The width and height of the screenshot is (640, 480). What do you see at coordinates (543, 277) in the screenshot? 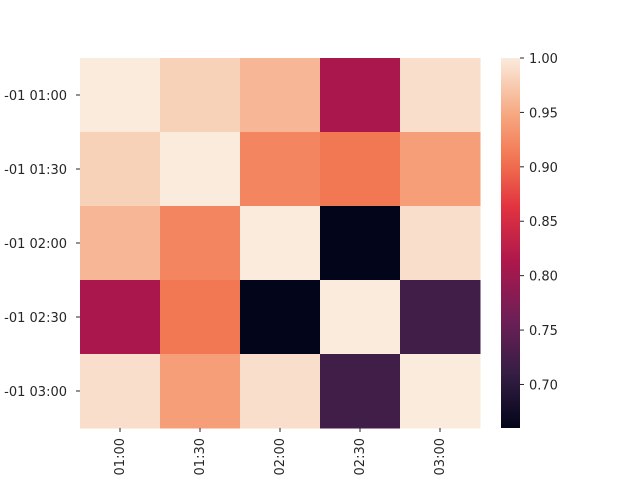
I see `colorbar-tick-label: 0.80` at bounding box center [543, 277].